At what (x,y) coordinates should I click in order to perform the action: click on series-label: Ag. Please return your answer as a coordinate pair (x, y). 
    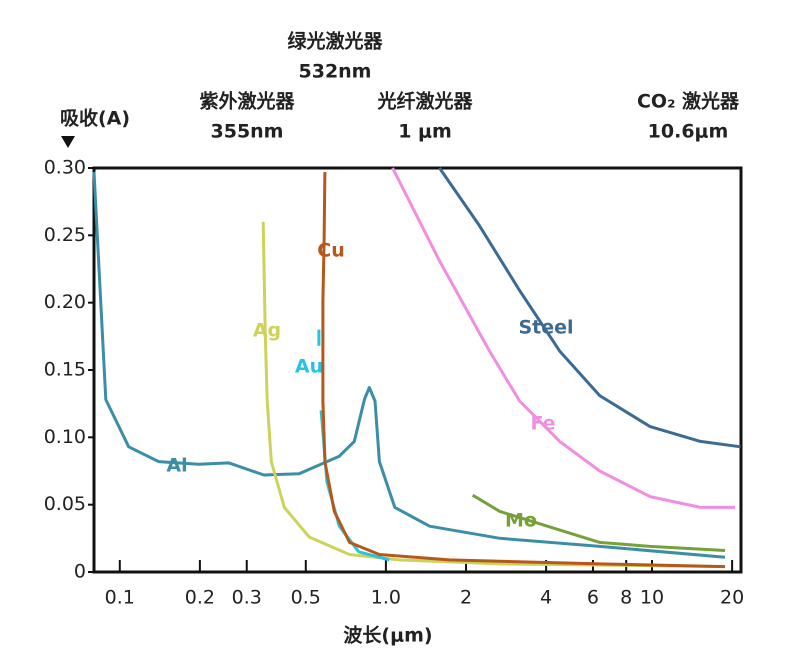
    Looking at the image, I should click on (267, 331).